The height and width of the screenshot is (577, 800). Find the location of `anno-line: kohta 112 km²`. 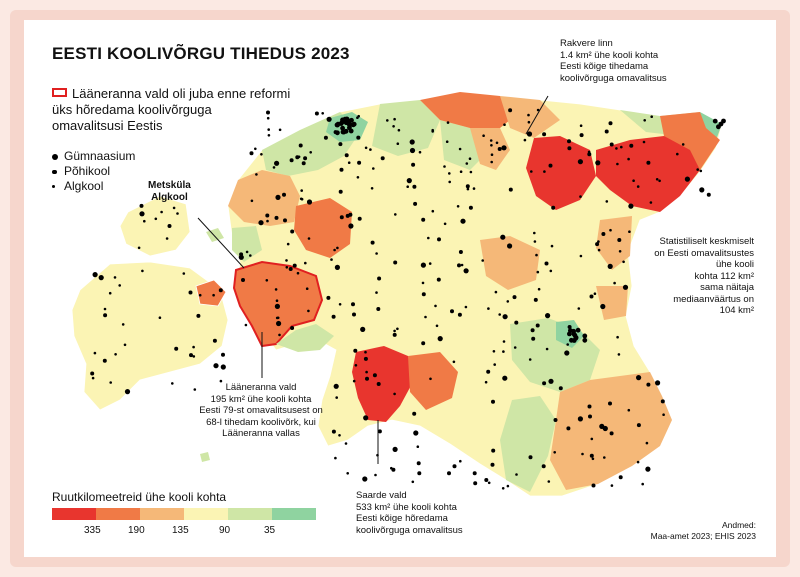

anno-line: kohta 112 km² is located at coordinates (724, 276).